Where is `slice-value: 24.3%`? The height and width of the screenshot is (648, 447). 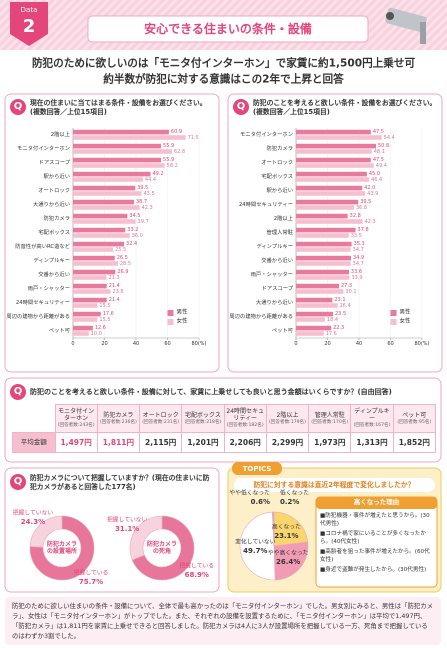 slice-value: 24.3% is located at coordinates (33, 521).